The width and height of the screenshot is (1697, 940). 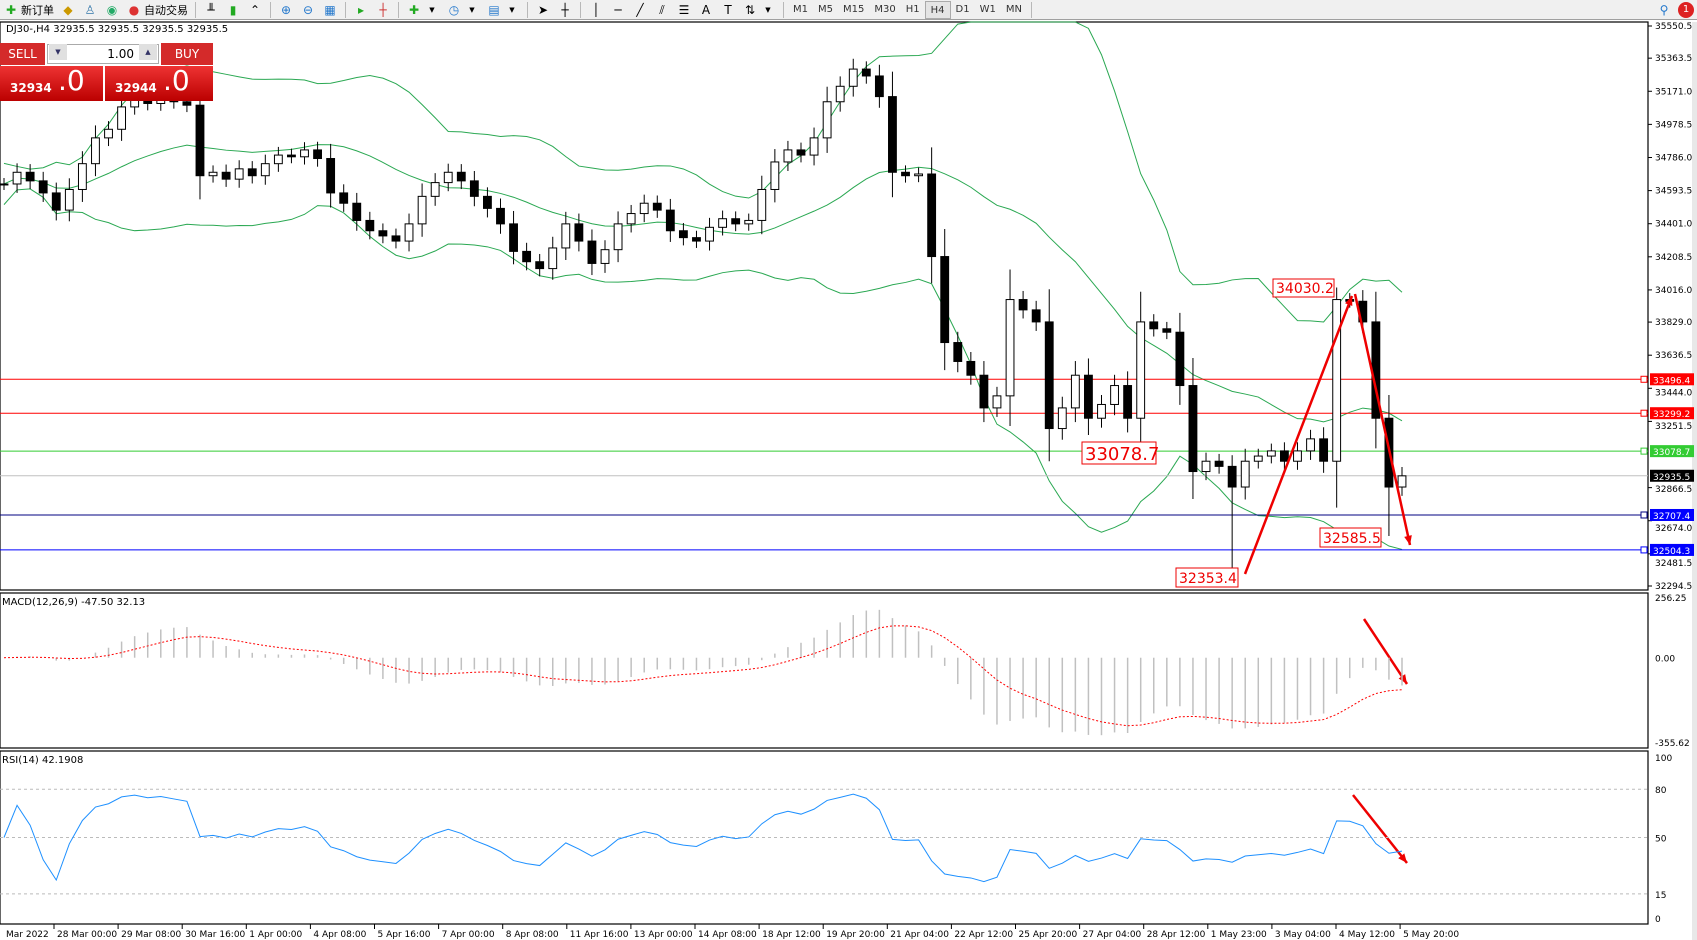 I want to click on timeframe-h1: H1, so click(x=912, y=9).